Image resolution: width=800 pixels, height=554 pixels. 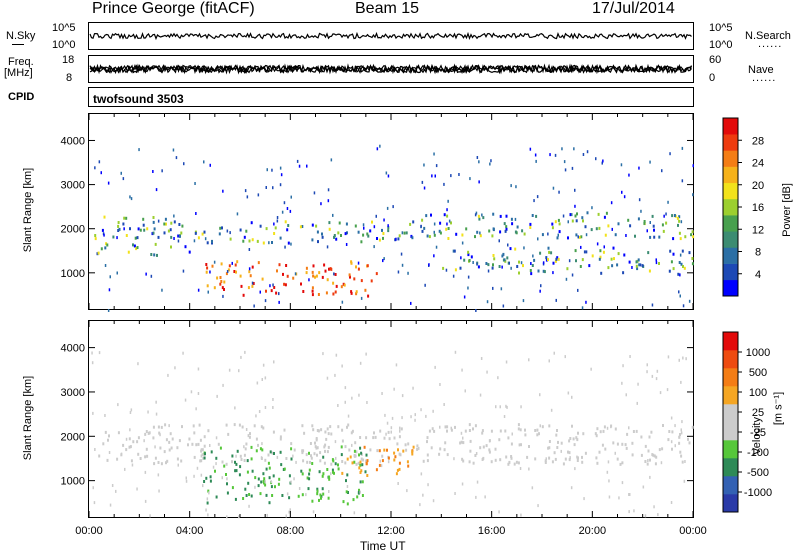 What do you see at coordinates (69, 78) in the screenshot?
I see `freq-tick-bottom: 8` at bounding box center [69, 78].